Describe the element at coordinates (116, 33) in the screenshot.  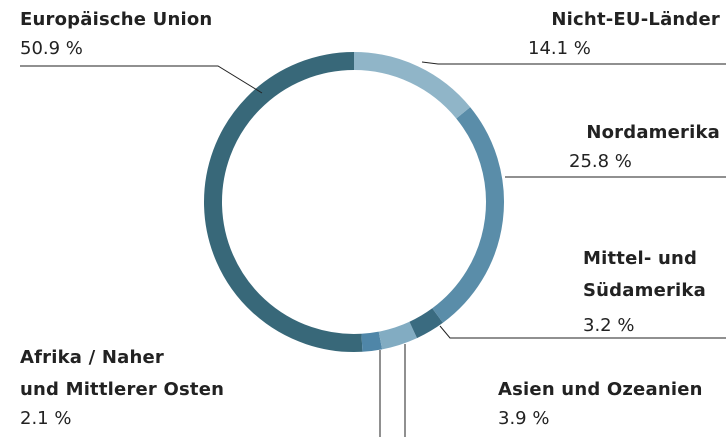
I see `label: Europäische Union 50.9 %` at that location.